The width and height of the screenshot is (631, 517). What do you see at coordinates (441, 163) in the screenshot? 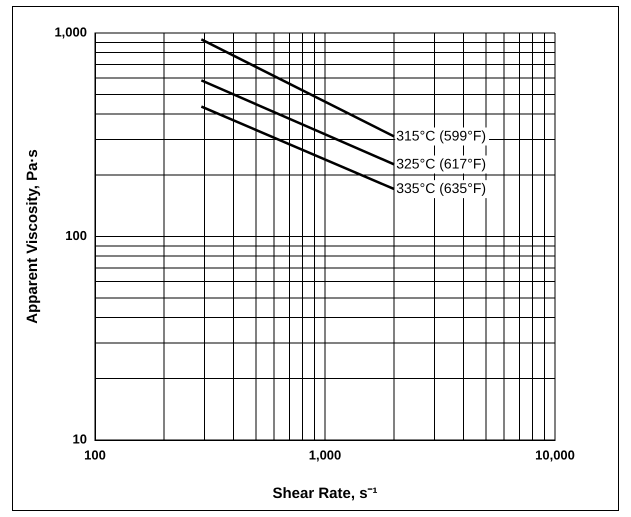
I see `series-label: 325°C (617°F)` at bounding box center [441, 163].